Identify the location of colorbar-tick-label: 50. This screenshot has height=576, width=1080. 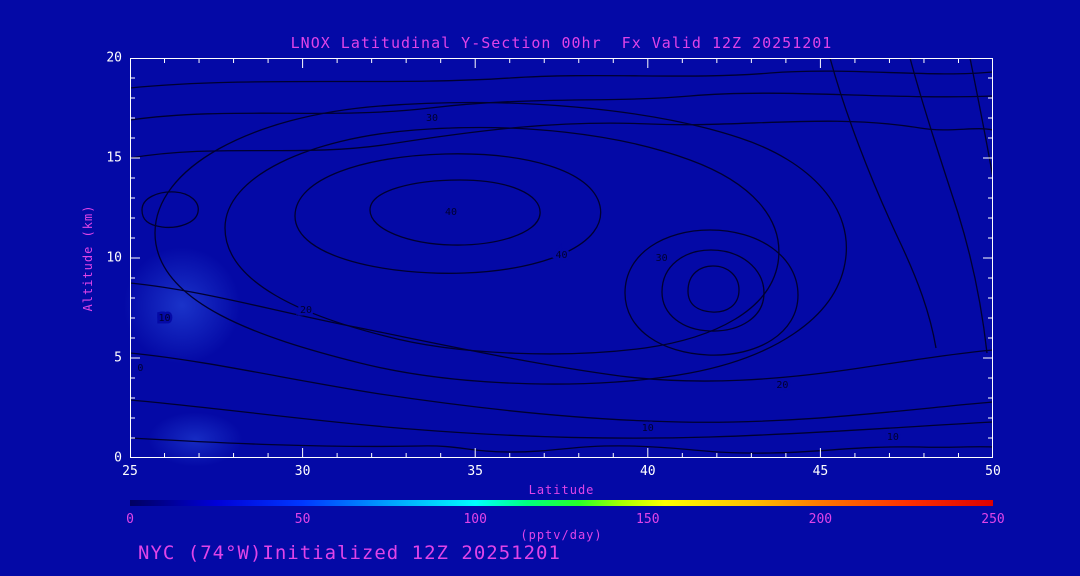
(302, 519).